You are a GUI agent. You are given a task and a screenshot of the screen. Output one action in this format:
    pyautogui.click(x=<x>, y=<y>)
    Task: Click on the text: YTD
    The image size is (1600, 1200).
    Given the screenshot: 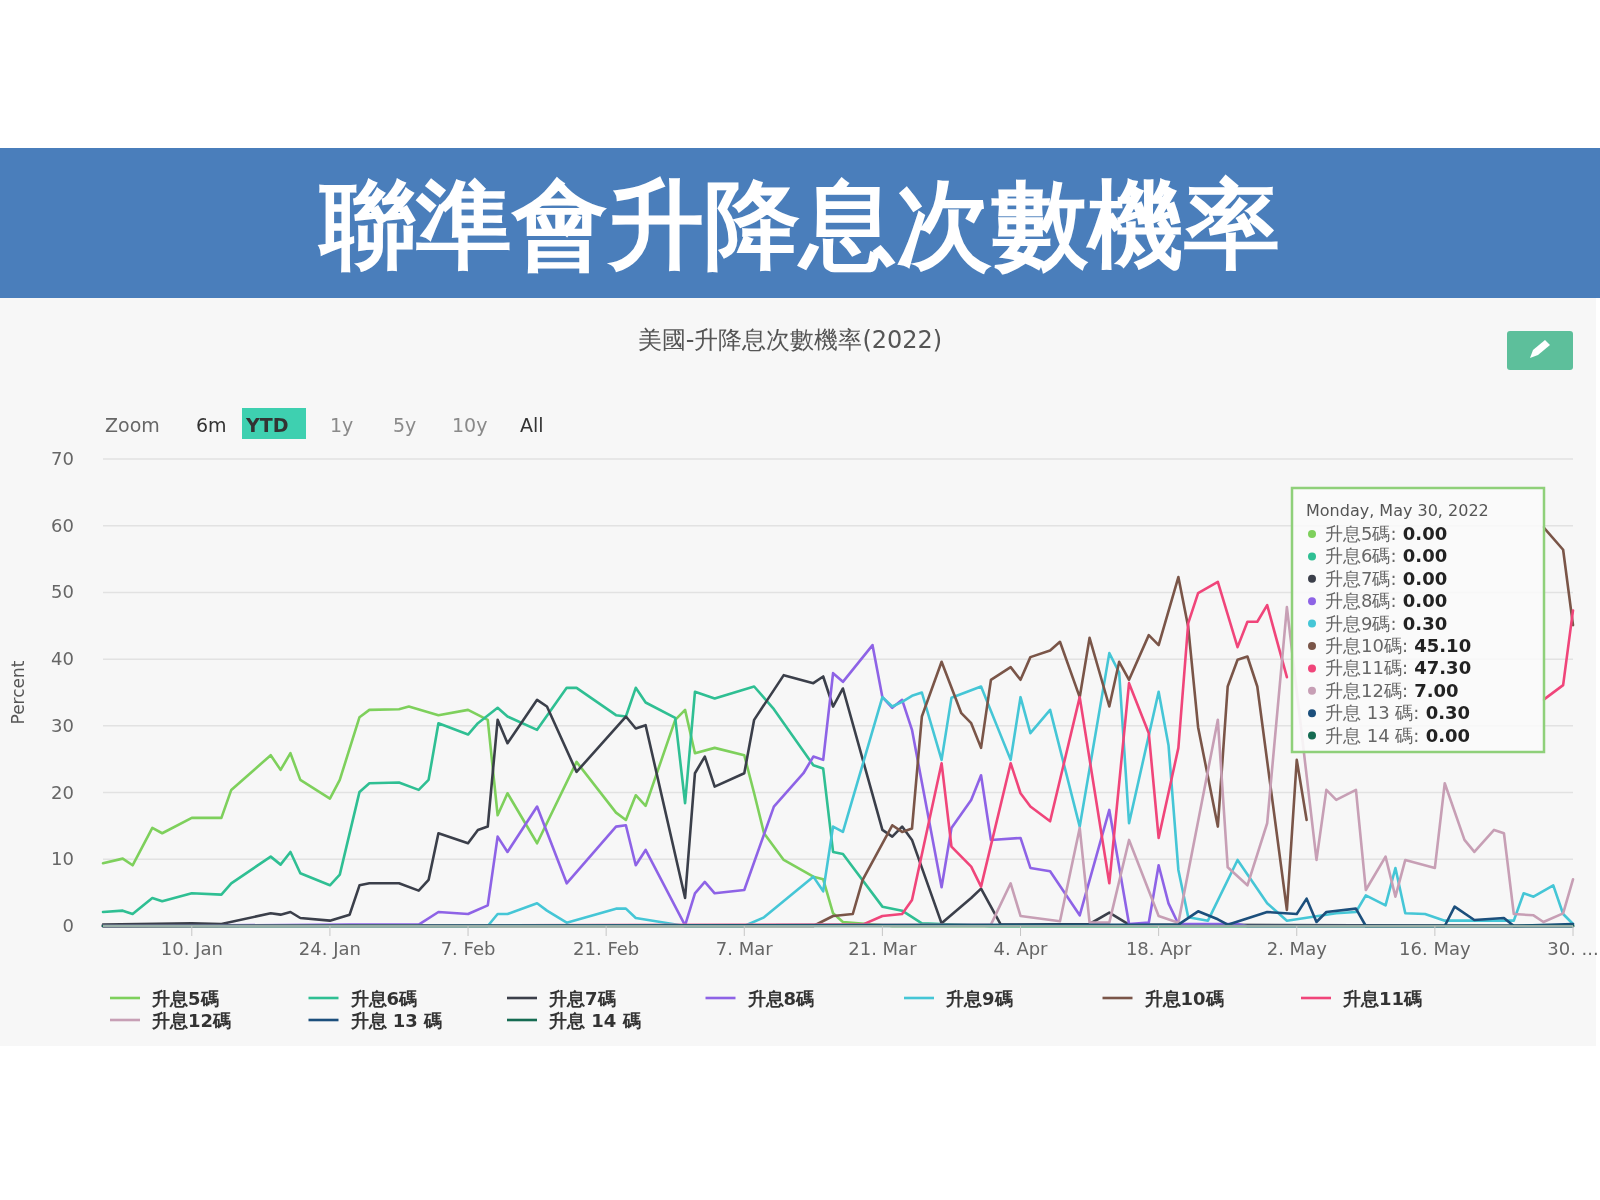 What is the action you would take?
    pyautogui.click(x=267, y=425)
    